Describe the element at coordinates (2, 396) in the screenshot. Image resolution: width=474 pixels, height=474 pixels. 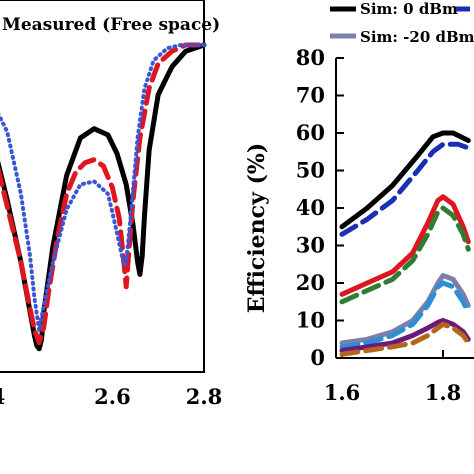
I see `left-x-tick-label: 4` at that location.